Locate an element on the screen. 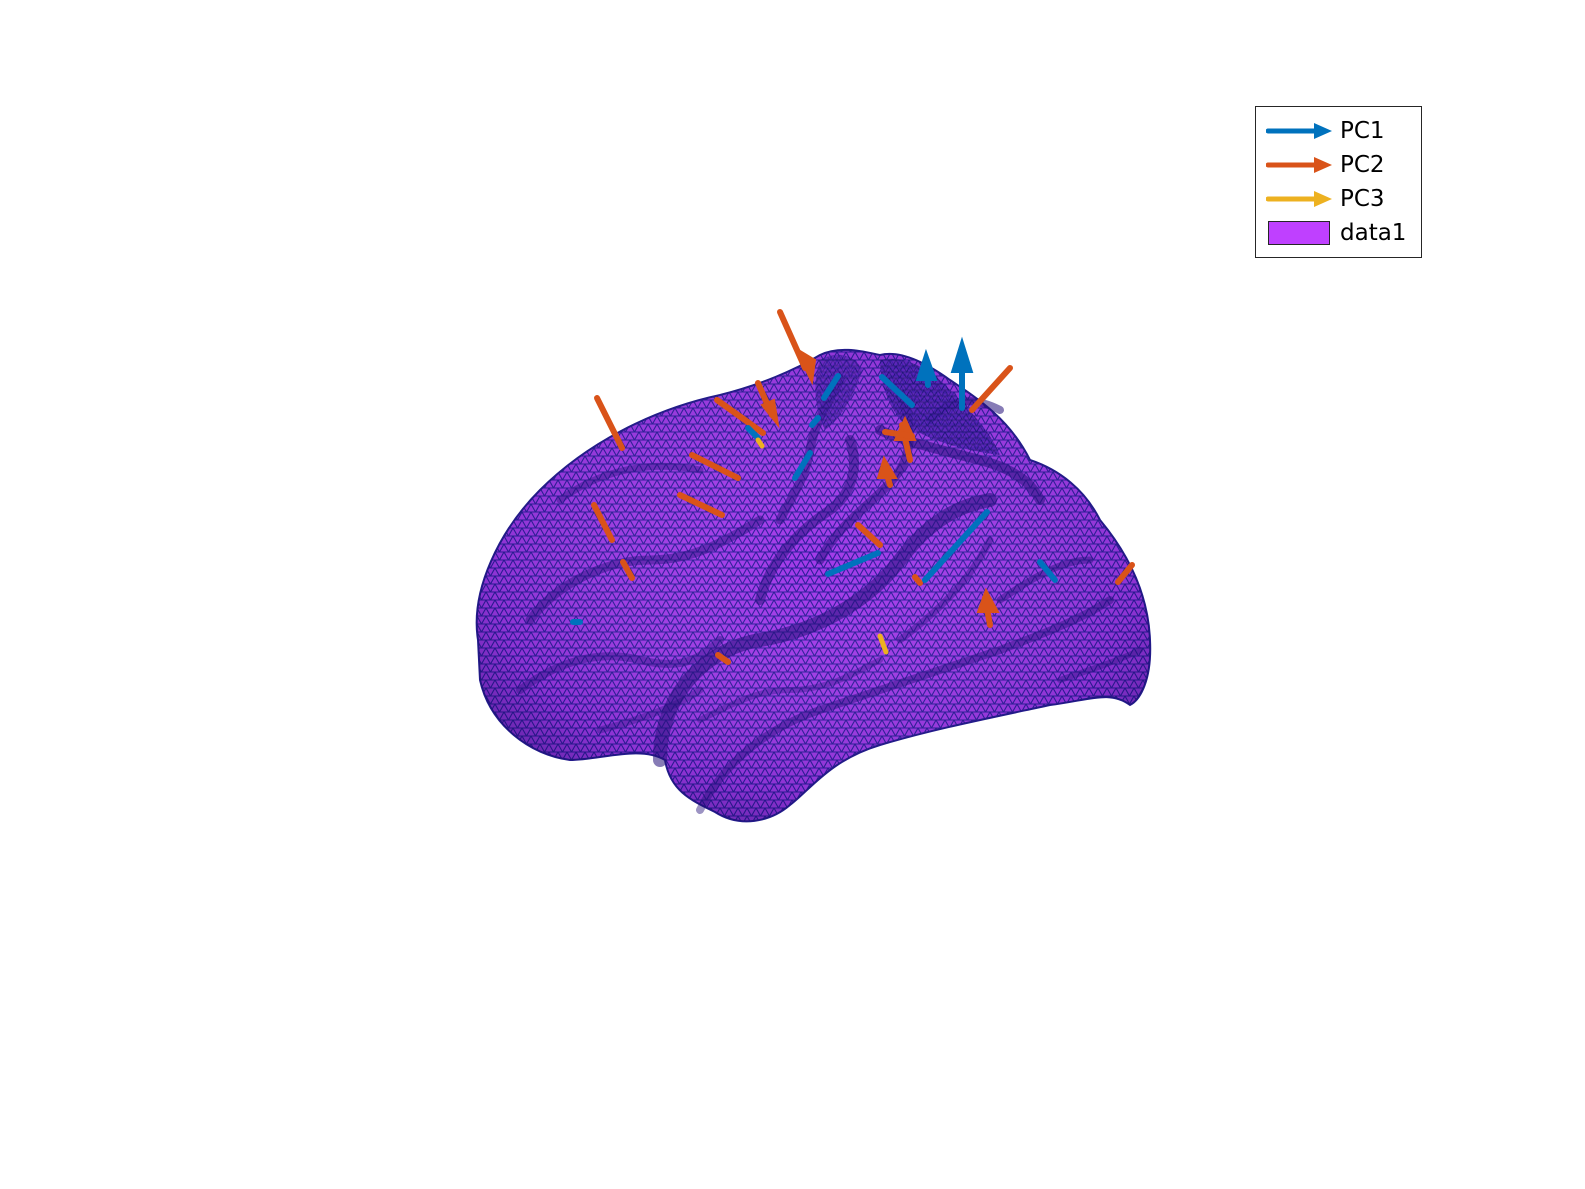  legend-label: PC2 is located at coordinates (1362, 164).